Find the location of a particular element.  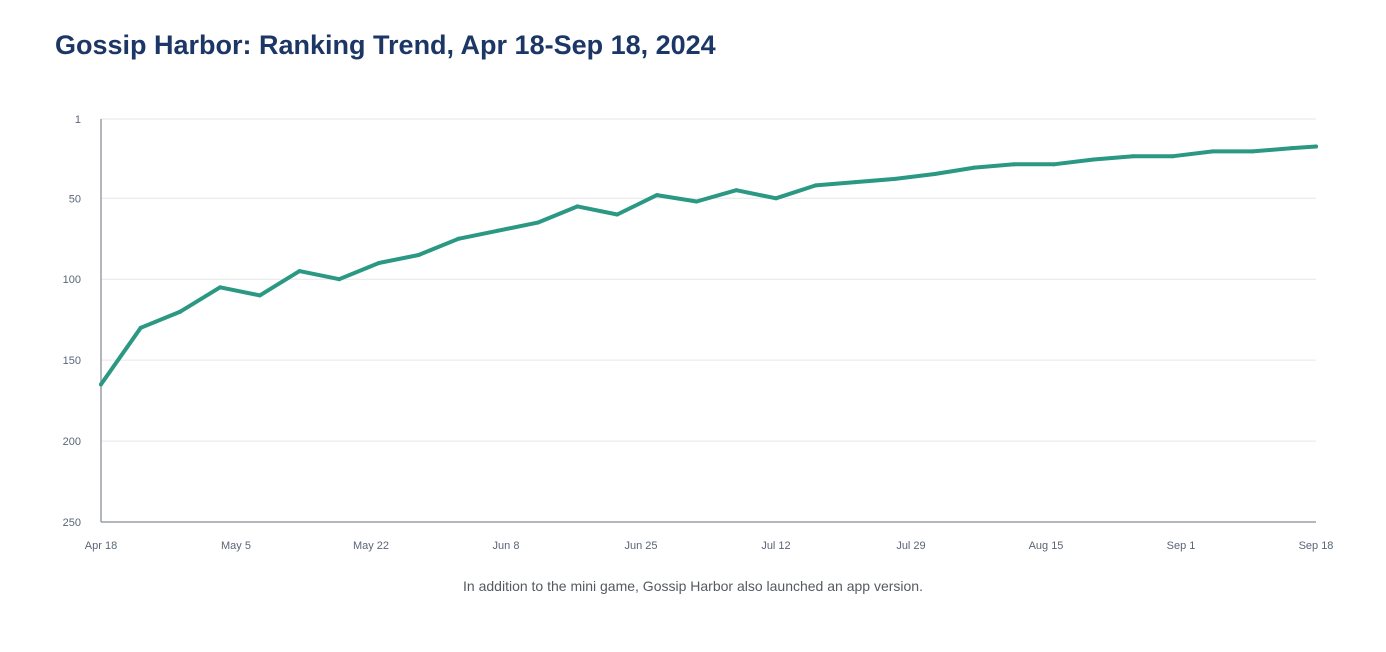

y-tick-label: 1 is located at coordinates (78, 120).